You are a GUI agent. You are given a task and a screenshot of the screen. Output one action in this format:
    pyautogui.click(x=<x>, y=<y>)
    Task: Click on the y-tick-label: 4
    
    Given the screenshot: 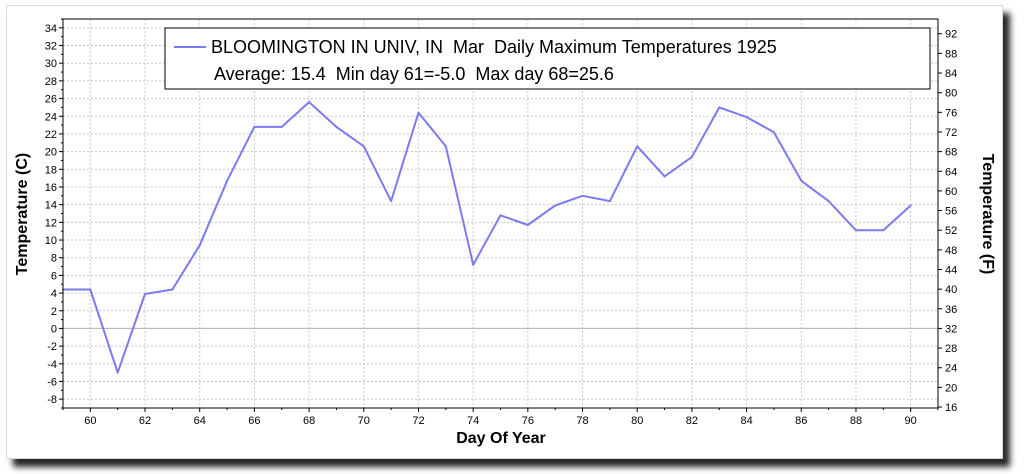 What is the action you would take?
    pyautogui.click(x=54, y=294)
    